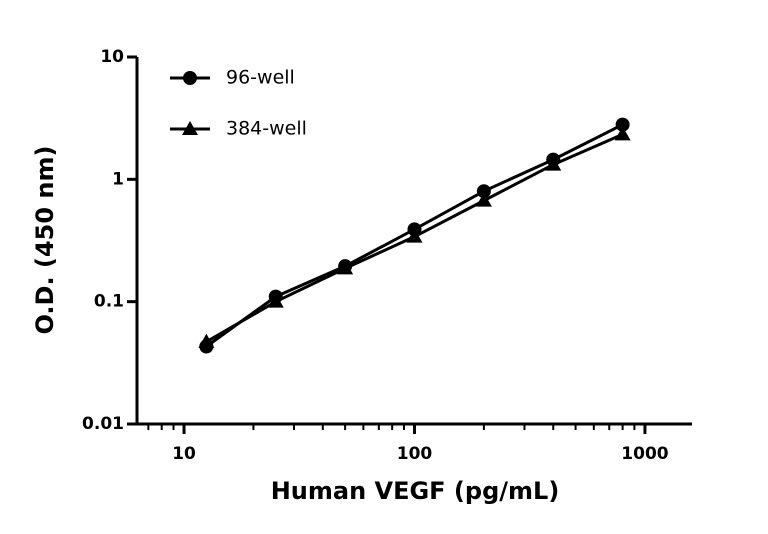 The width and height of the screenshot is (768, 534). I want to click on y-tick-label: 10, so click(112, 57).